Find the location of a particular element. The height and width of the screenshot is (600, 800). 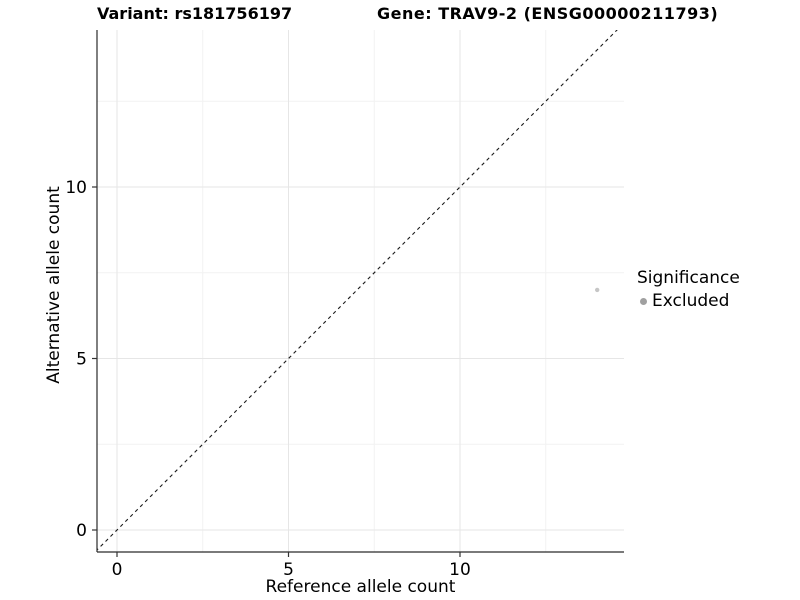

legend-entry-label: Excluded is located at coordinates (691, 301).